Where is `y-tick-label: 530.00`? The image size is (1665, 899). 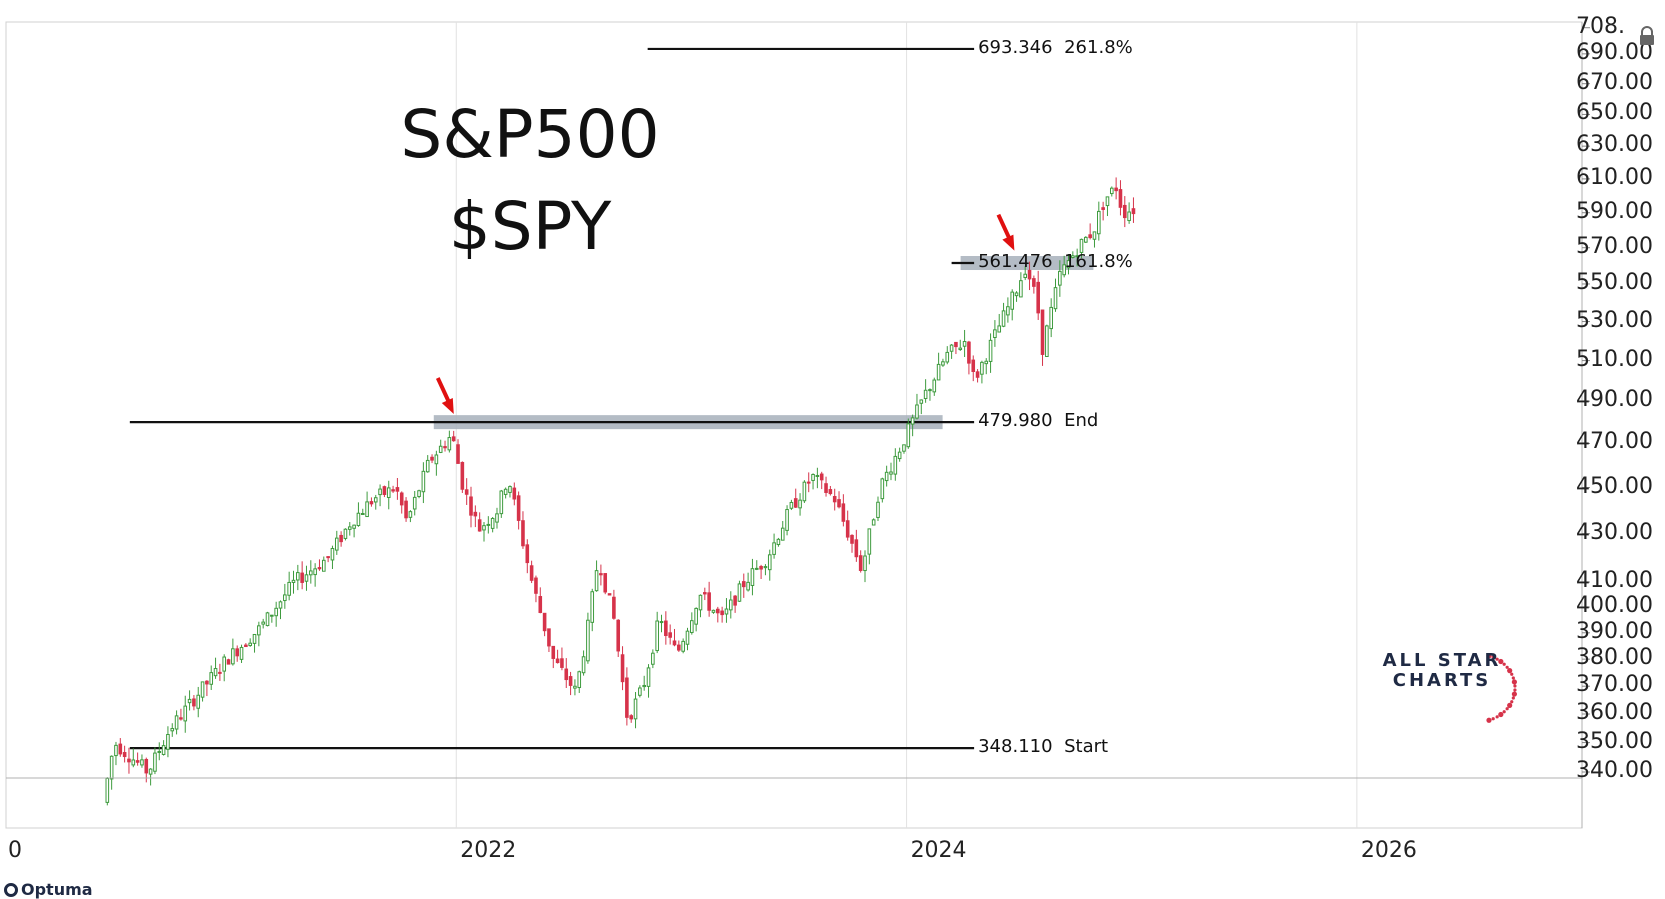 y-tick-label: 530.00 is located at coordinates (1614, 320).